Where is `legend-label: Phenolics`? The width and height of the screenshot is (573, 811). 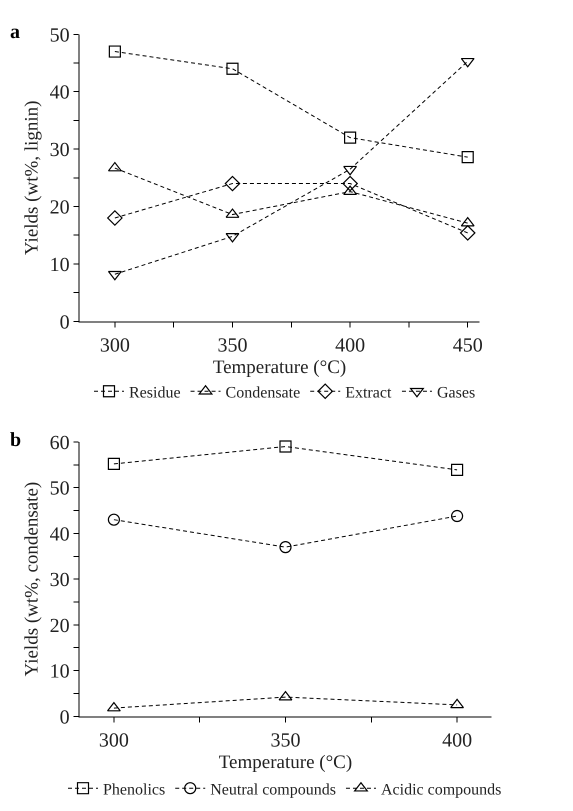
legend-label: Phenolics is located at coordinates (134, 789).